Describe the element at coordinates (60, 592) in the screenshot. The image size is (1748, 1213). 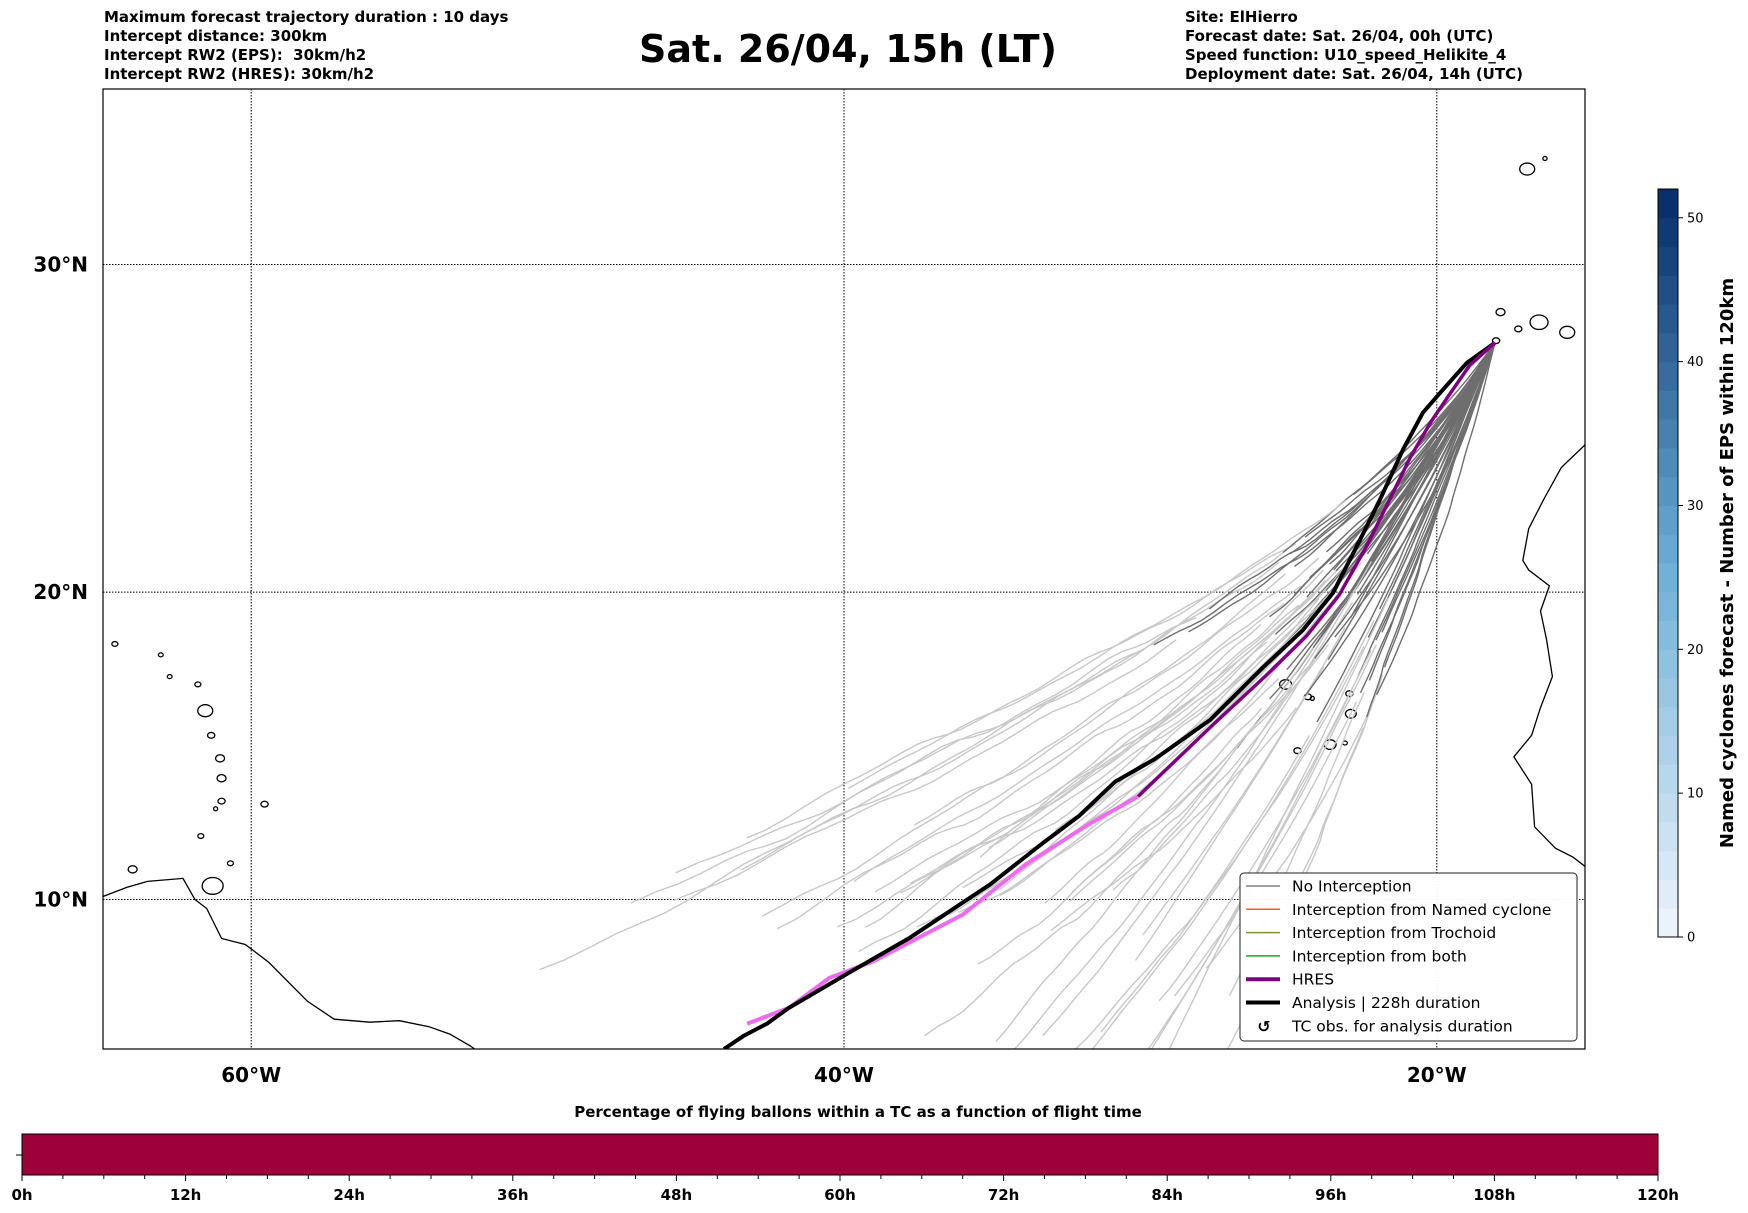
I see `lat-tick-label: 20°N` at that location.